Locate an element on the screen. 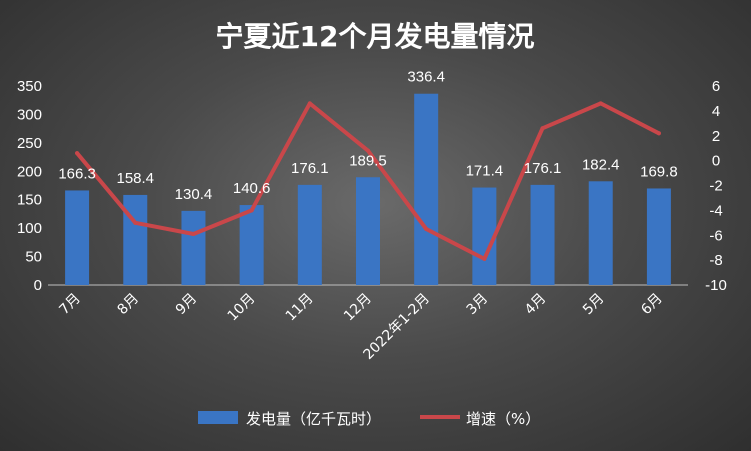  data-label: 336.4 is located at coordinates (426, 77).